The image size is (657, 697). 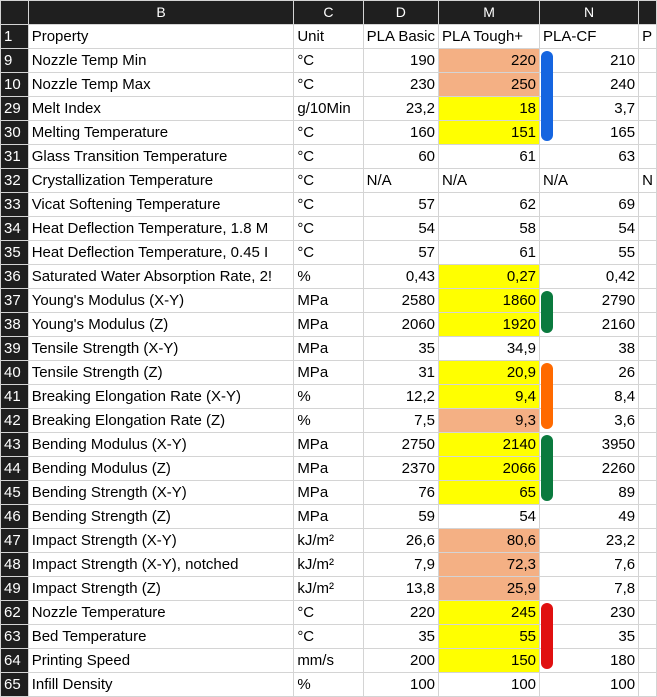 What do you see at coordinates (161, 588) in the screenshot?
I see `property-cell: Impact Strength (Z)` at bounding box center [161, 588].